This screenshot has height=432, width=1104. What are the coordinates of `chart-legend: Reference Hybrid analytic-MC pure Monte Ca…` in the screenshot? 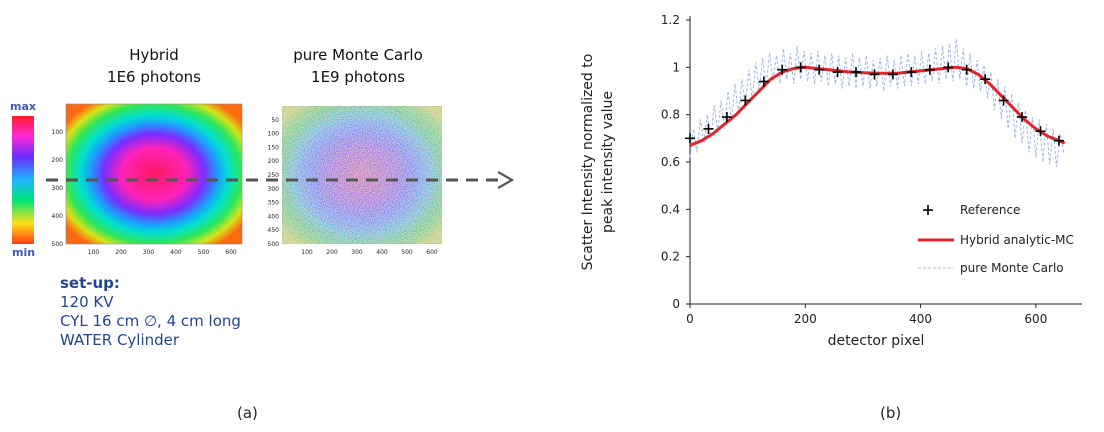 It's located at (996, 239).